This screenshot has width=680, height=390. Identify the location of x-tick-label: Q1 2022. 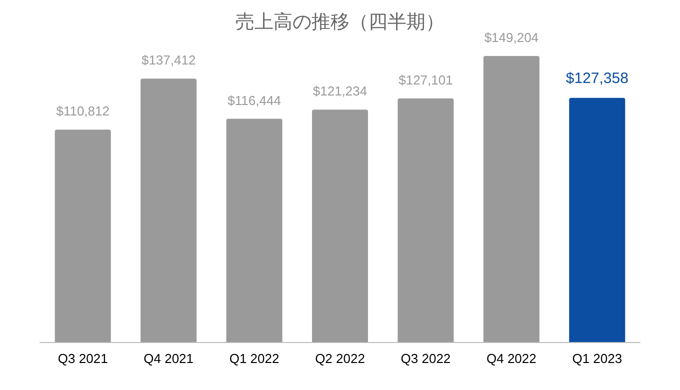
(254, 358).